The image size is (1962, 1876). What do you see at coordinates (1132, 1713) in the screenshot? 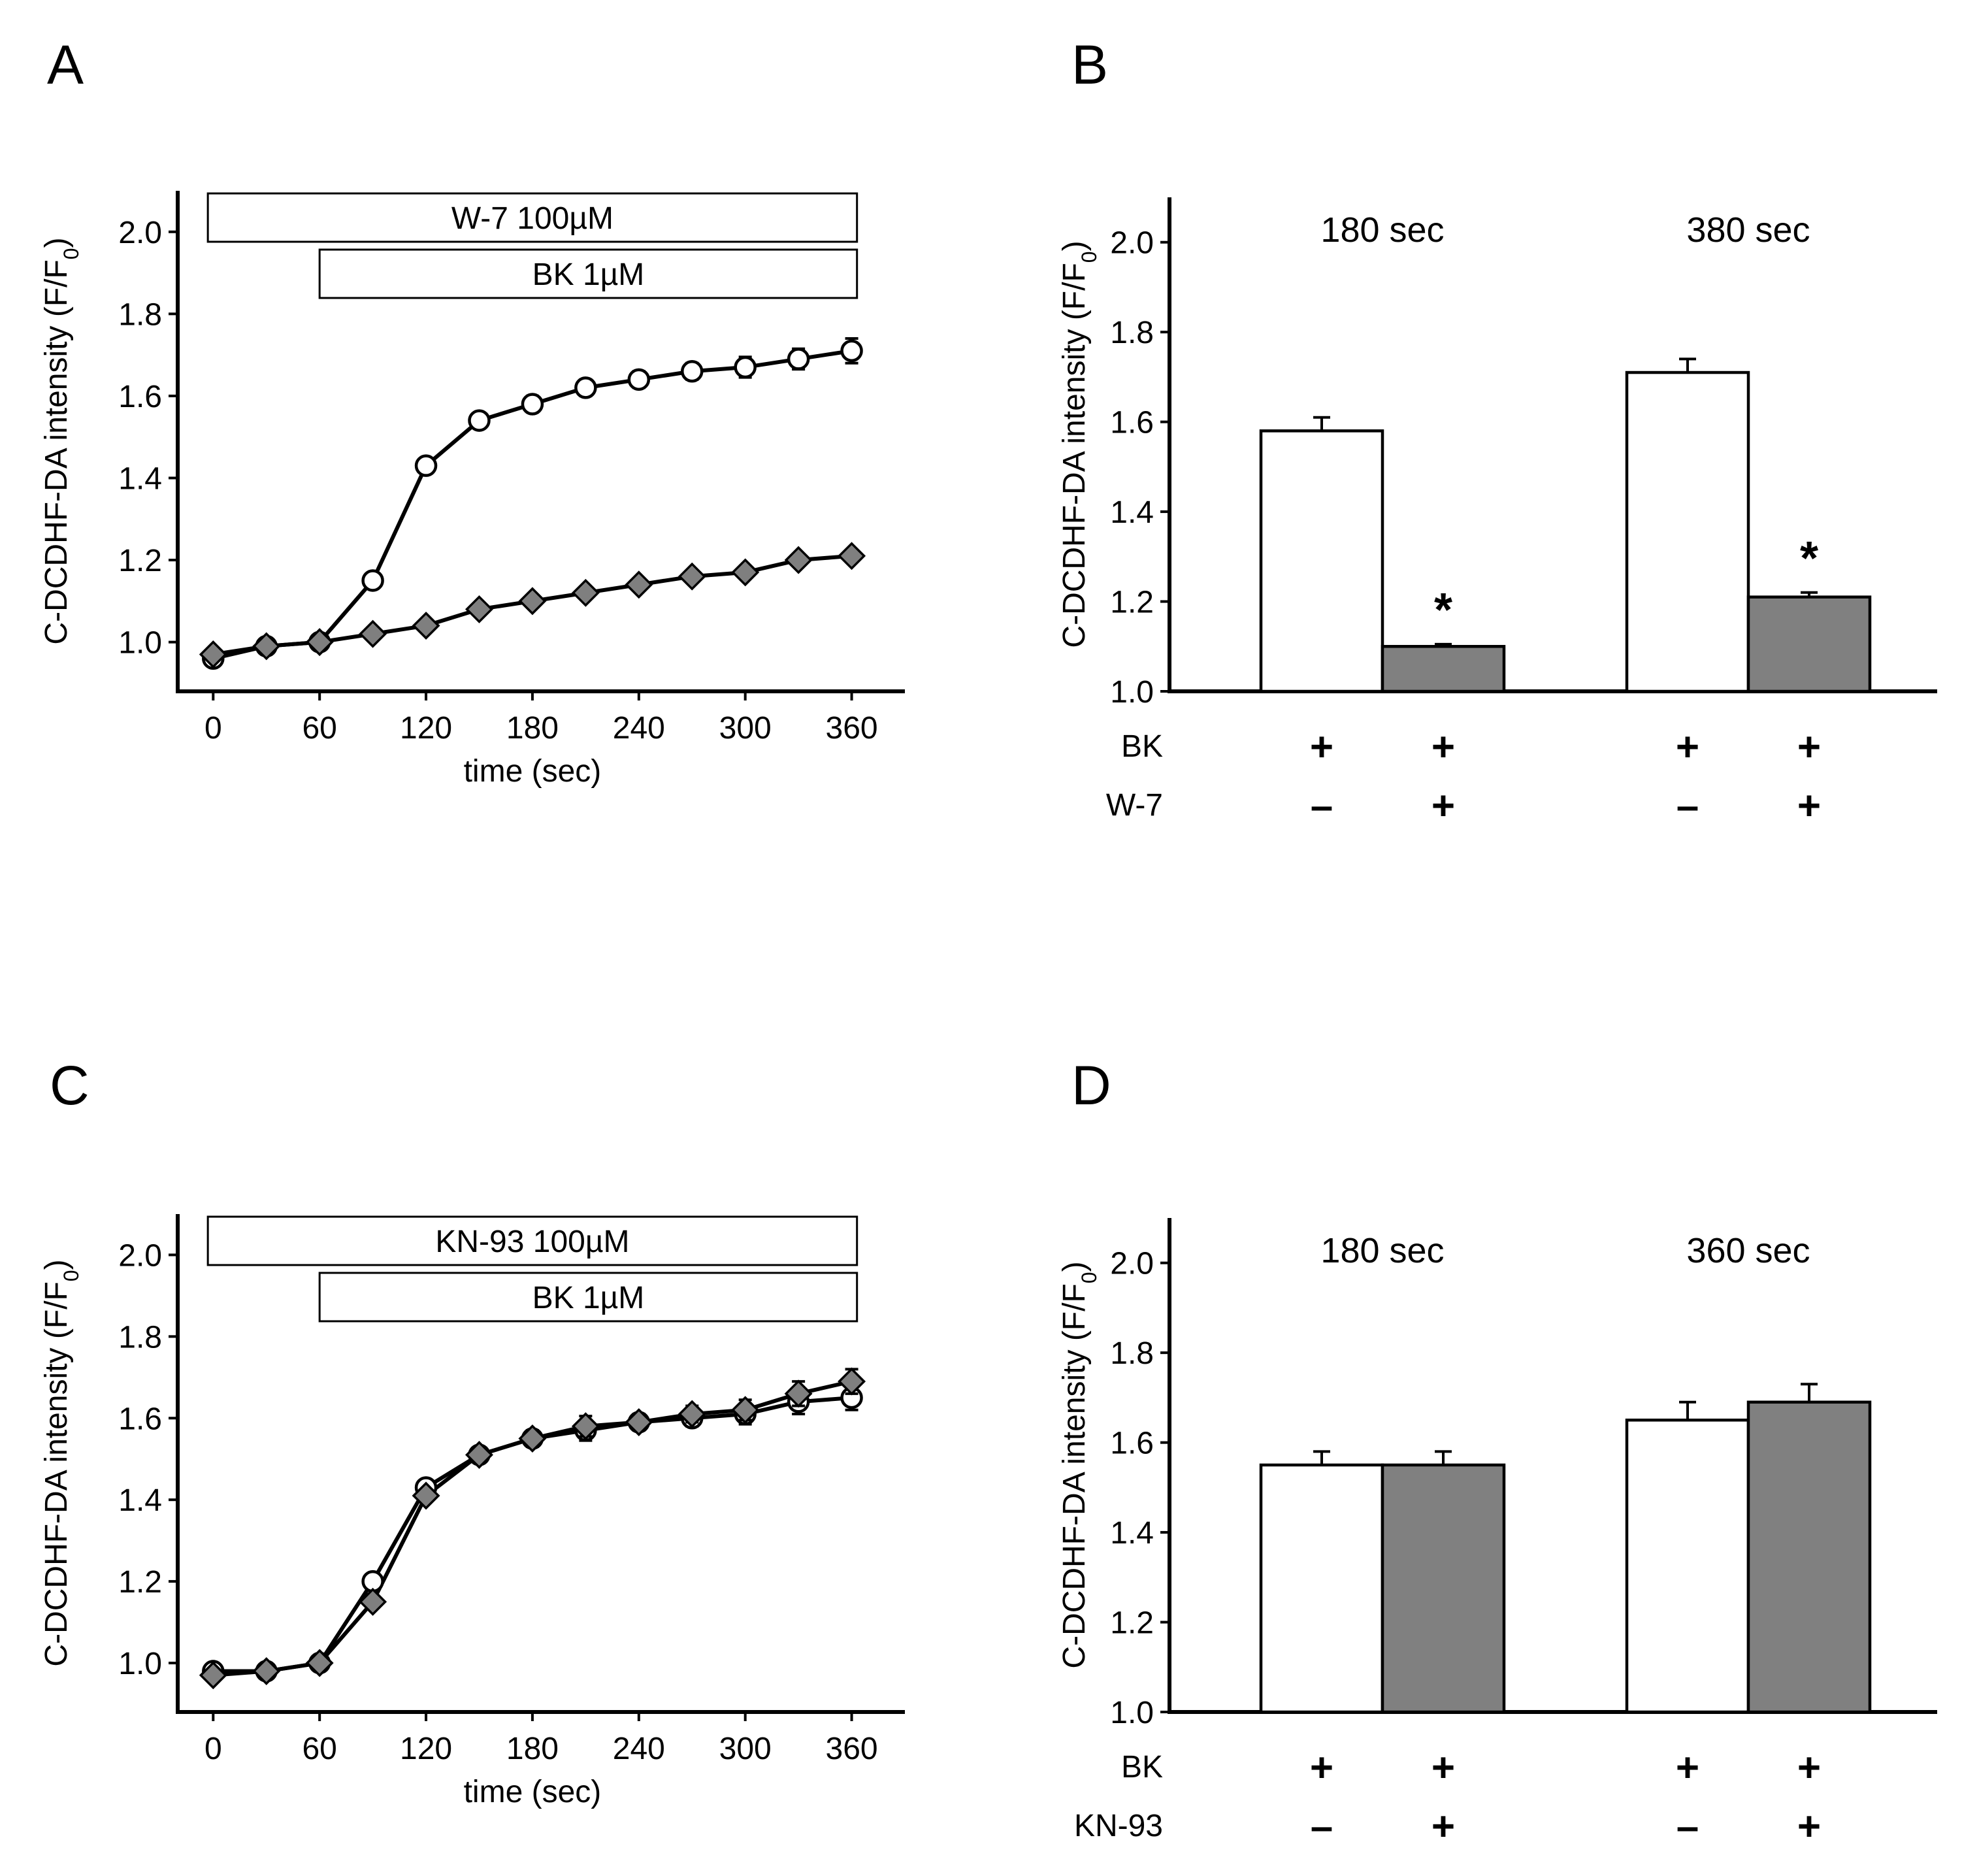
I see `y-tick-label: 1.0` at bounding box center [1132, 1713].